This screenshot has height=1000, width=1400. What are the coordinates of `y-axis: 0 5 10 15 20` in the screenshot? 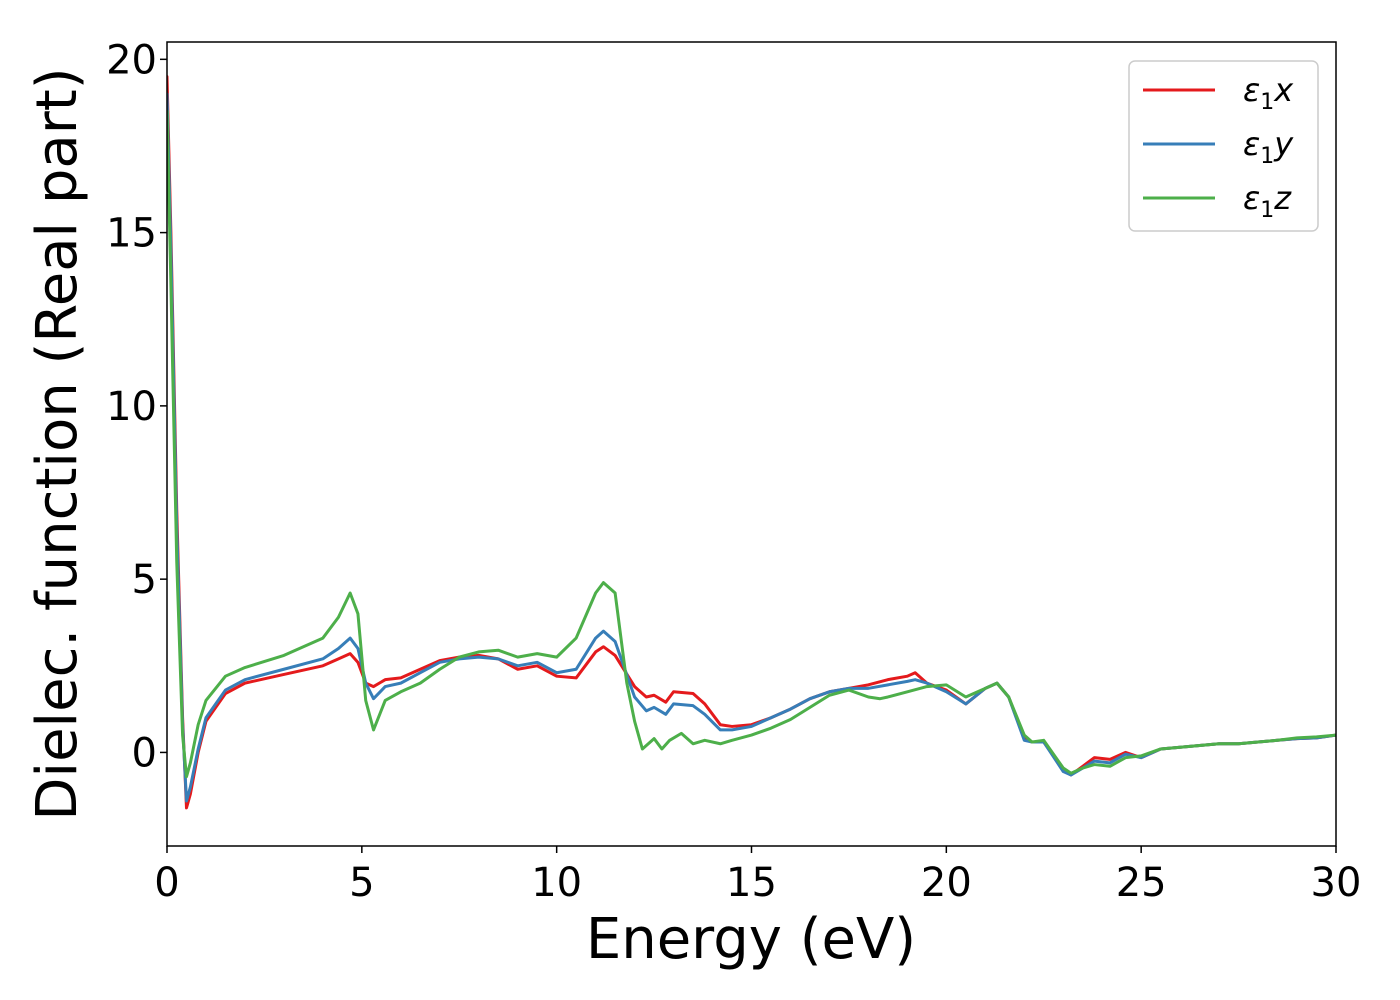 It's located at (136, 406).